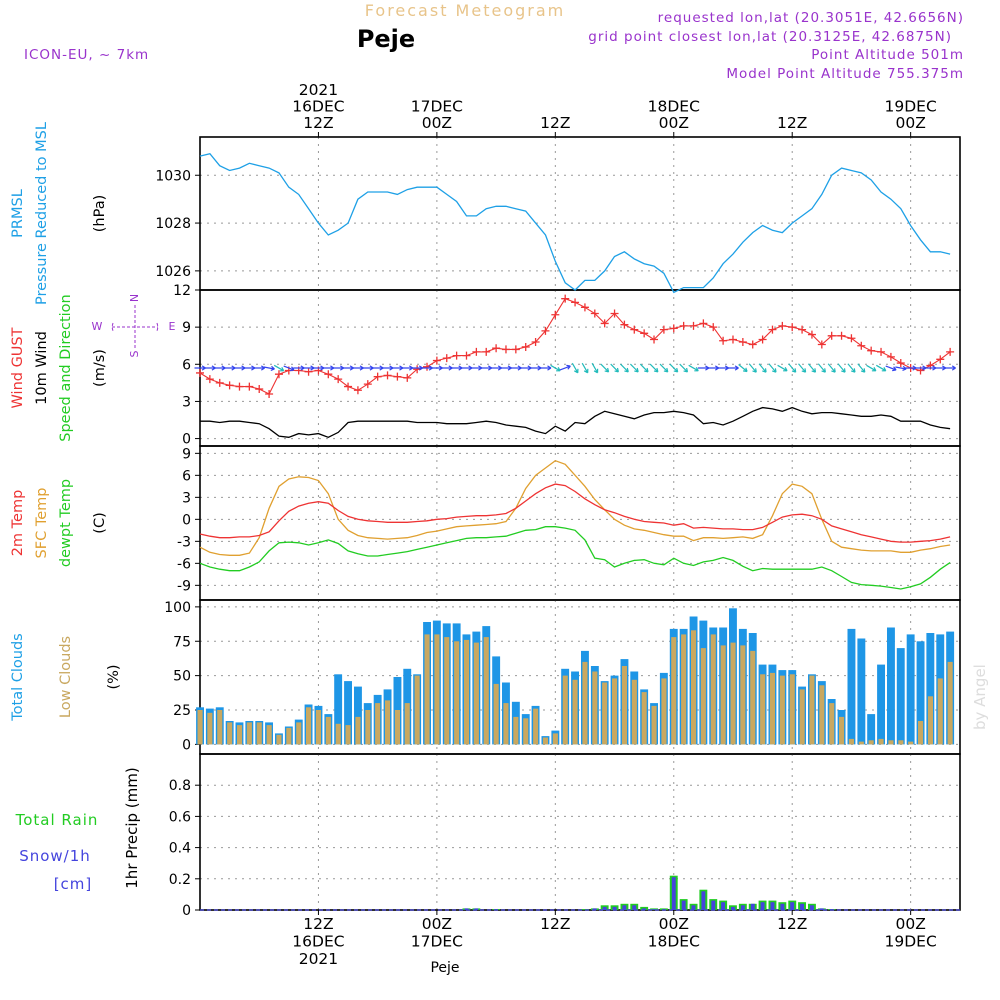 Image resolution: width=1000 pixels, height=1000 pixels. What do you see at coordinates (811, 18) in the screenshot?
I see `requested-coords: requested lon,lat (20.3051E, 42.6656N)` at bounding box center [811, 18].